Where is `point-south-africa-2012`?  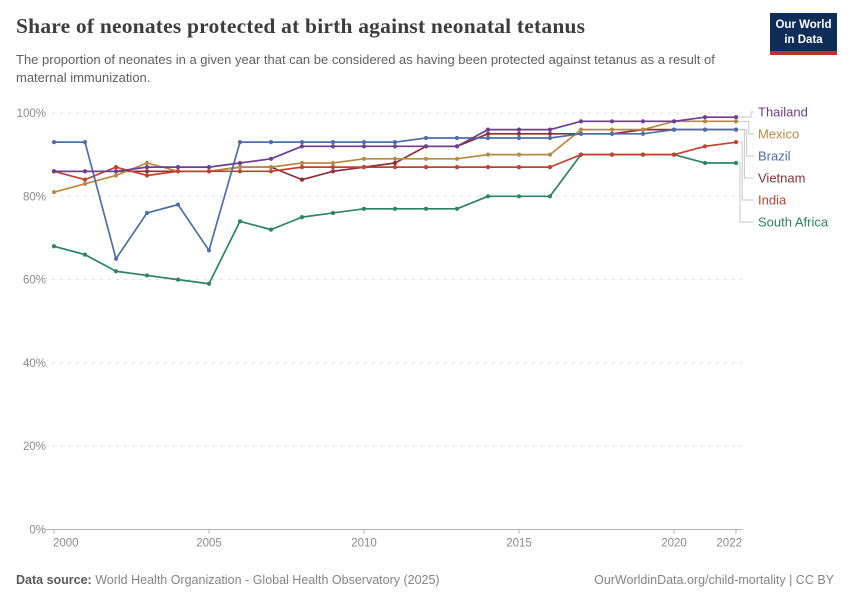 point-south-africa-2012 is located at coordinates (426, 208).